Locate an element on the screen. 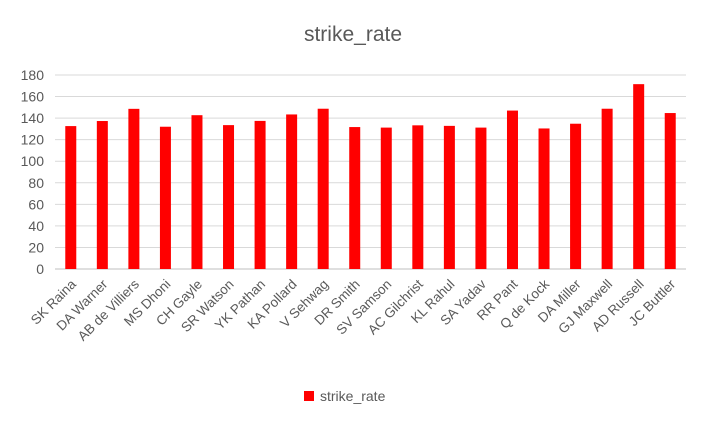 The image size is (706, 422). y-tick-label: 120 is located at coordinates (33, 140).